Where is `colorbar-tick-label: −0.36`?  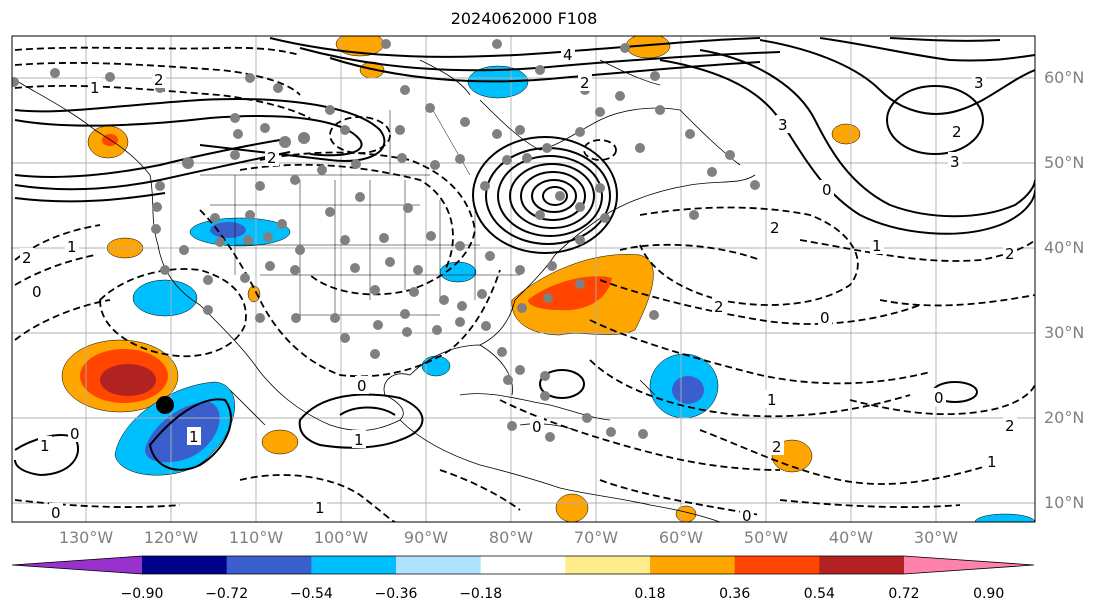
colorbar-tick-label: −0.36 is located at coordinates (396, 594).